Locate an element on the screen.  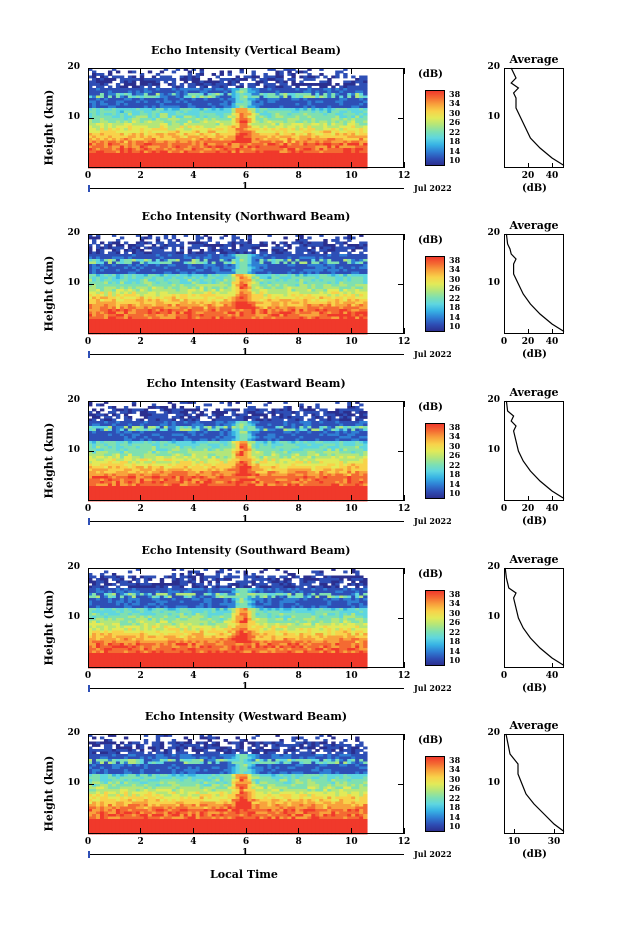
x-tick-label: 12 is located at coordinates (404, 176).